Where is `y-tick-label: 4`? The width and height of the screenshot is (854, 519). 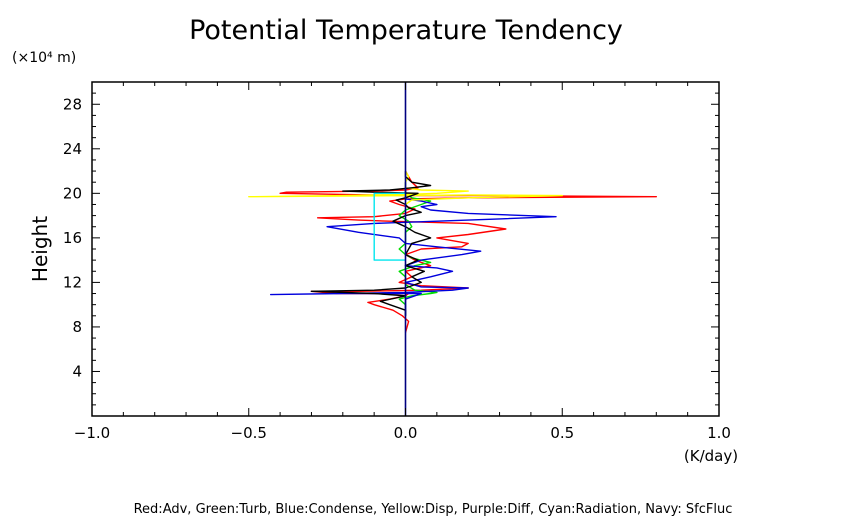
y-tick-label: 4 is located at coordinates (77, 371).